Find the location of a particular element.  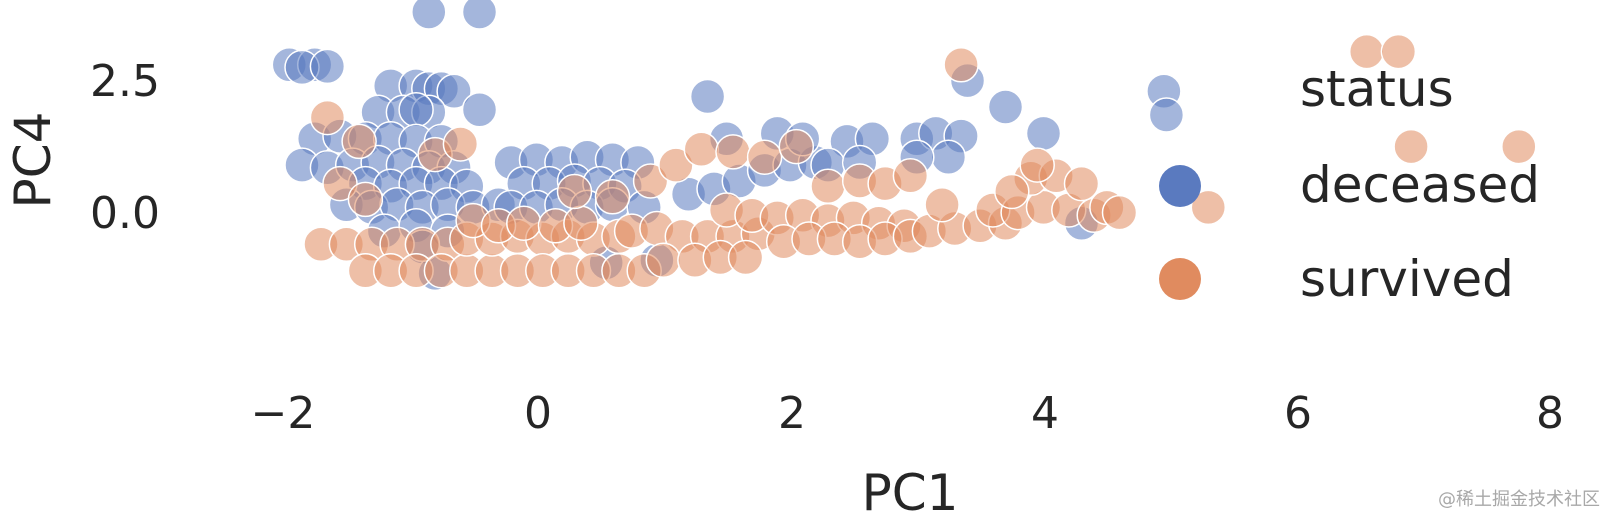

watermark-text: @稀土掘金技术社区 is located at coordinates (1519, 499).